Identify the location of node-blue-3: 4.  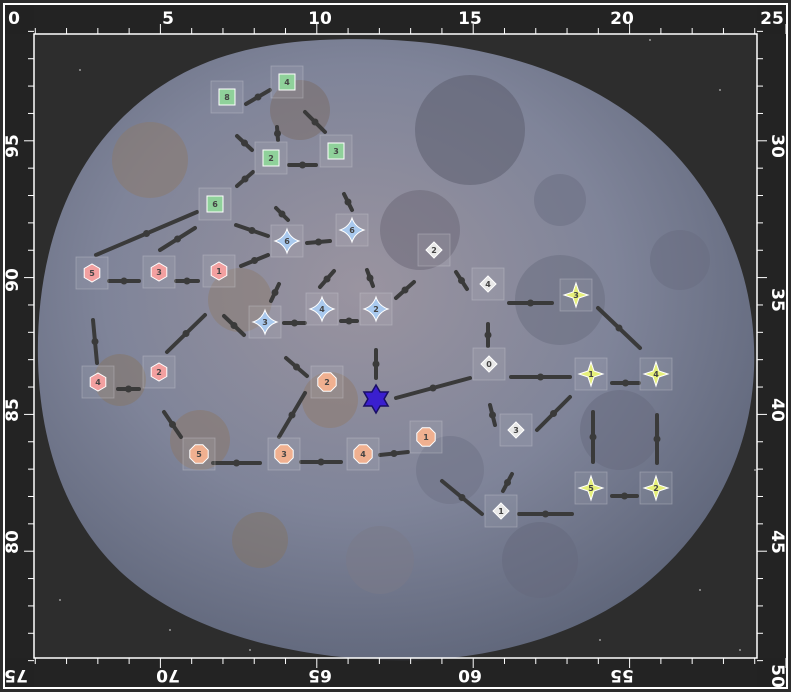
(322, 309).